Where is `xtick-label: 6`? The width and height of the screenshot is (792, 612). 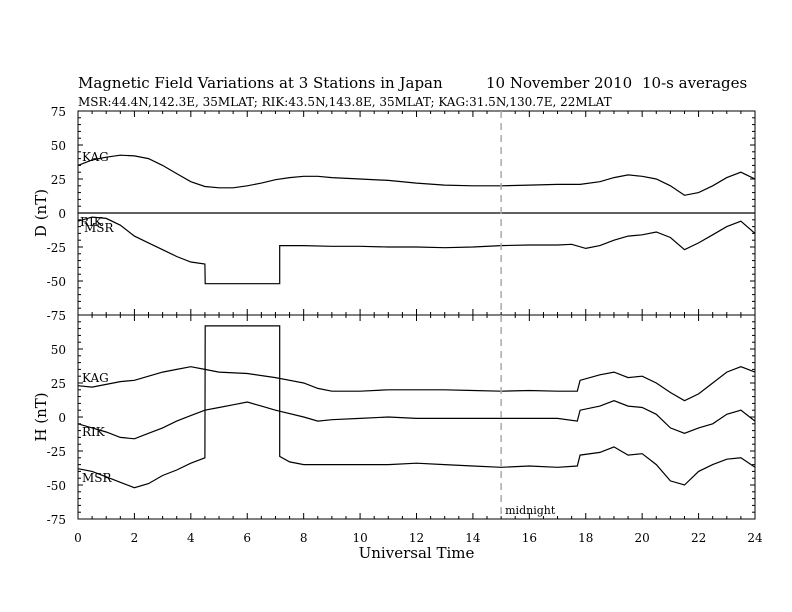
xtick-label: 6 is located at coordinates (247, 538).